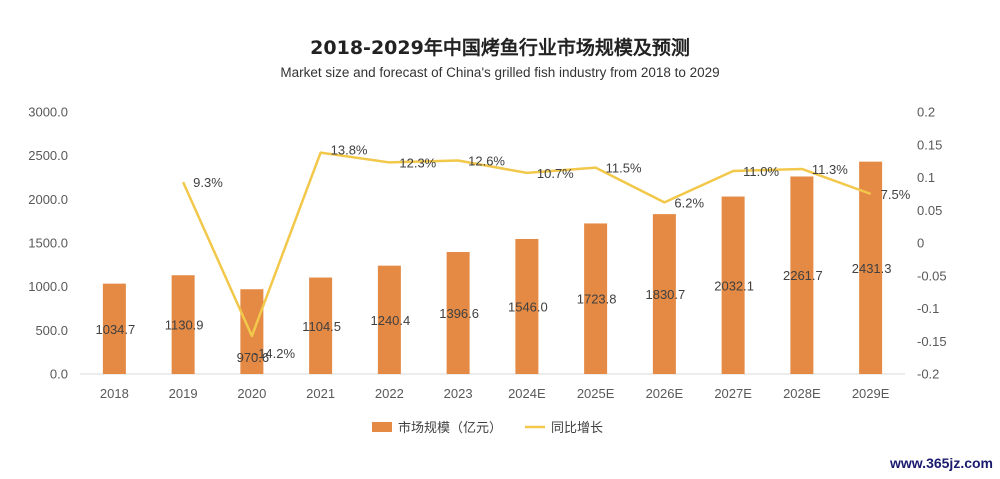 The image size is (1000, 479). Describe the element at coordinates (48, 243) in the screenshot. I see `left-axis-tick-label: 1500.0` at that location.